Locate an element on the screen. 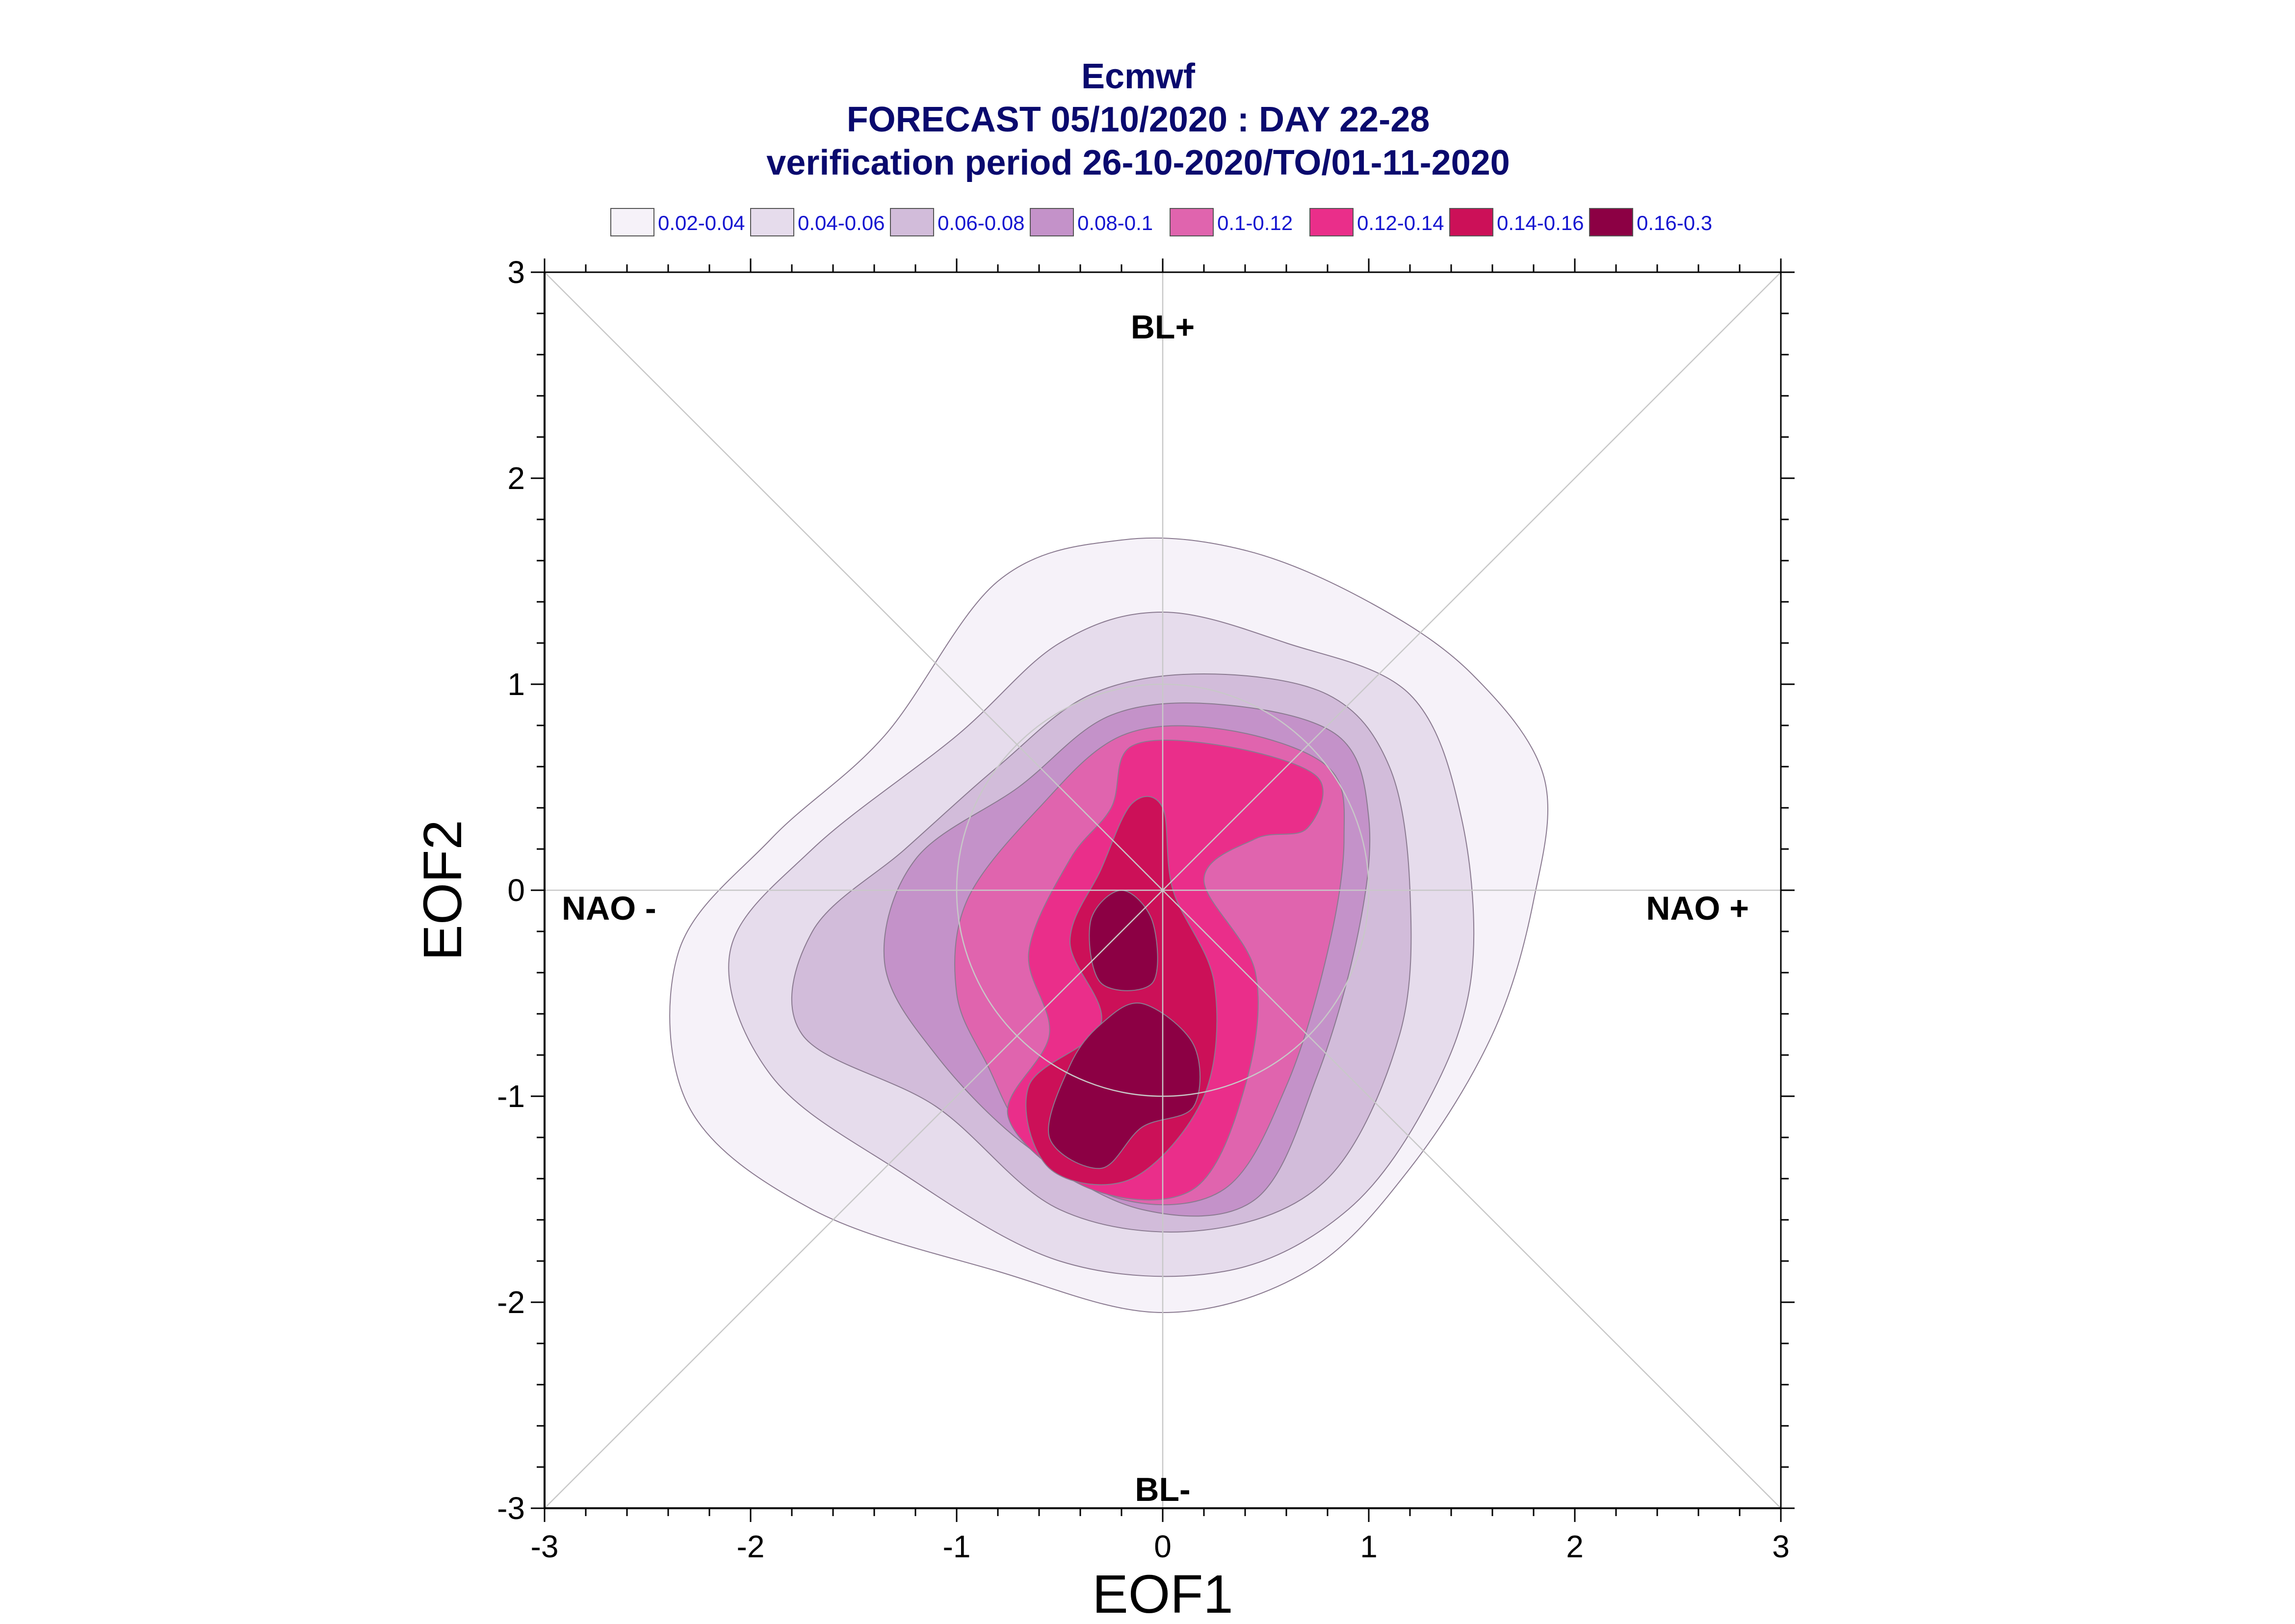 Image resolution: width=2295 pixels, height=1624 pixels. y-tick-label: 3 is located at coordinates (516, 272).